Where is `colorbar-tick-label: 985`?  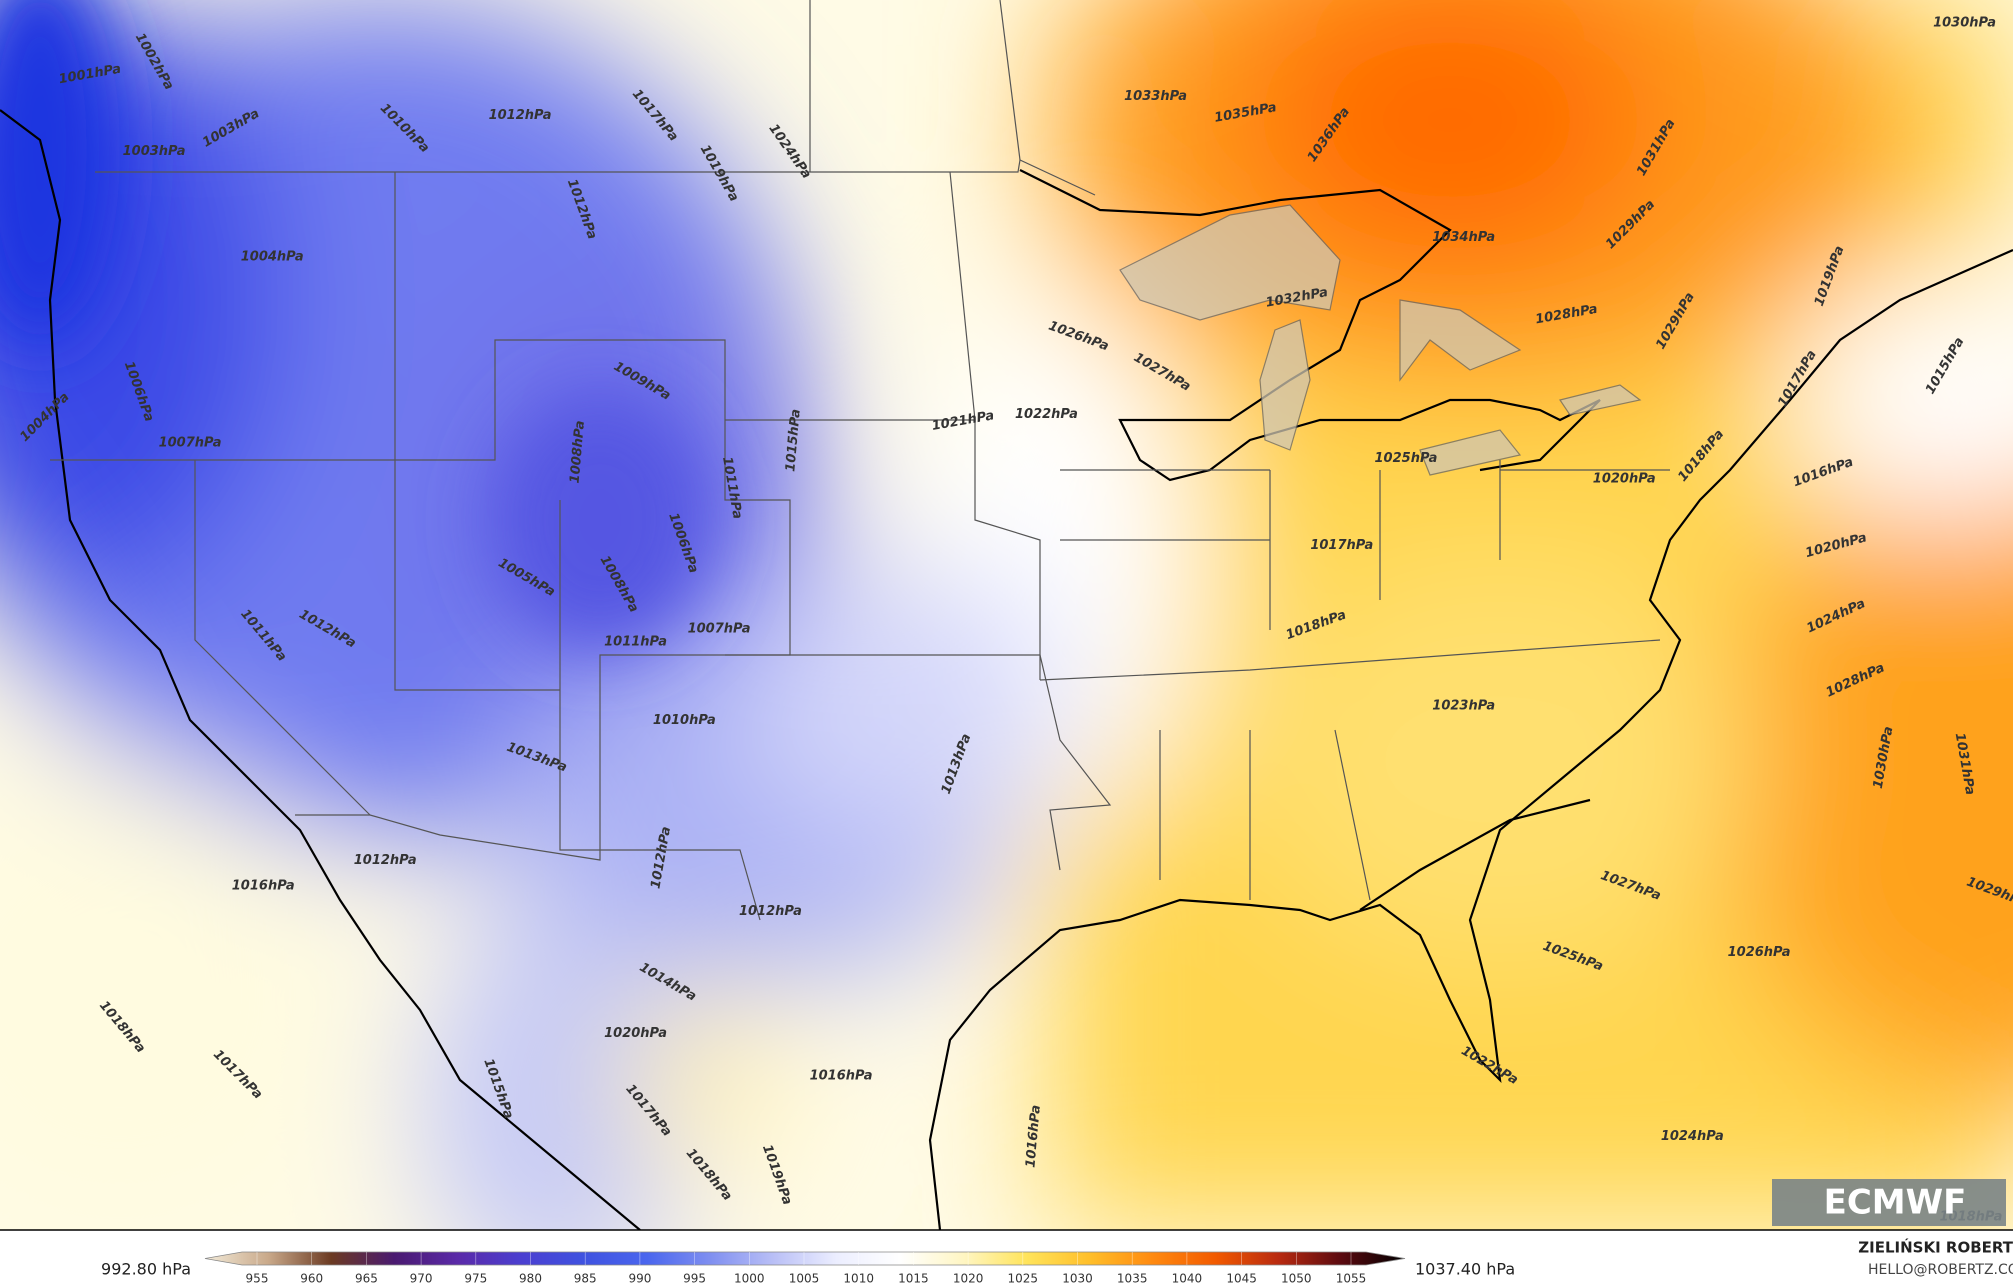 colorbar-tick-label: 985 is located at coordinates (585, 1279).